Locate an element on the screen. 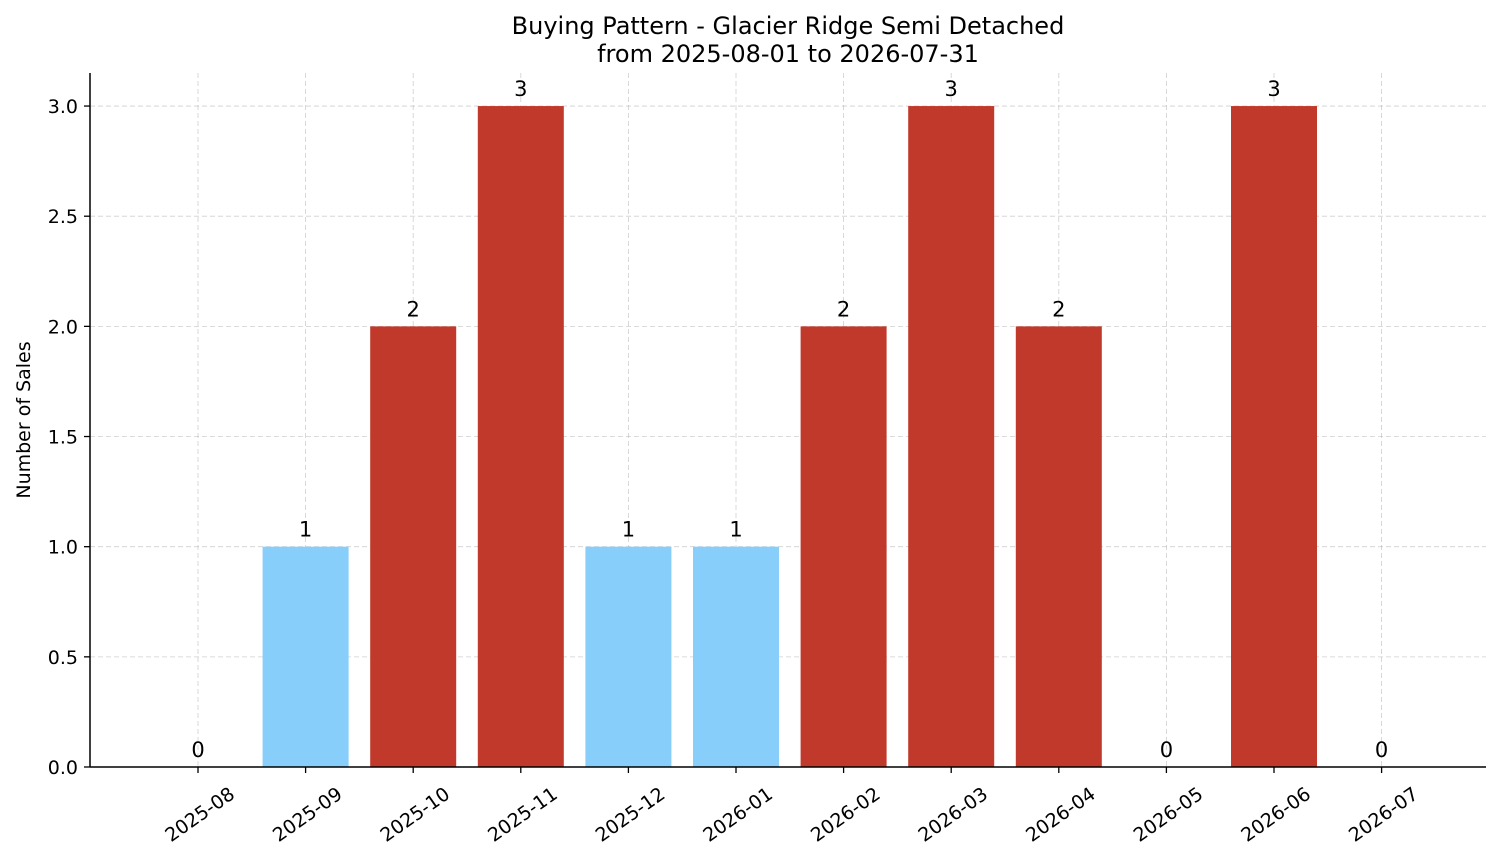 The width and height of the screenshot is (1501, 863). y-axis: 0.0 0.5 1.0 1.5 2.0 2.5 3.0 is located at coordinates (69, 437).